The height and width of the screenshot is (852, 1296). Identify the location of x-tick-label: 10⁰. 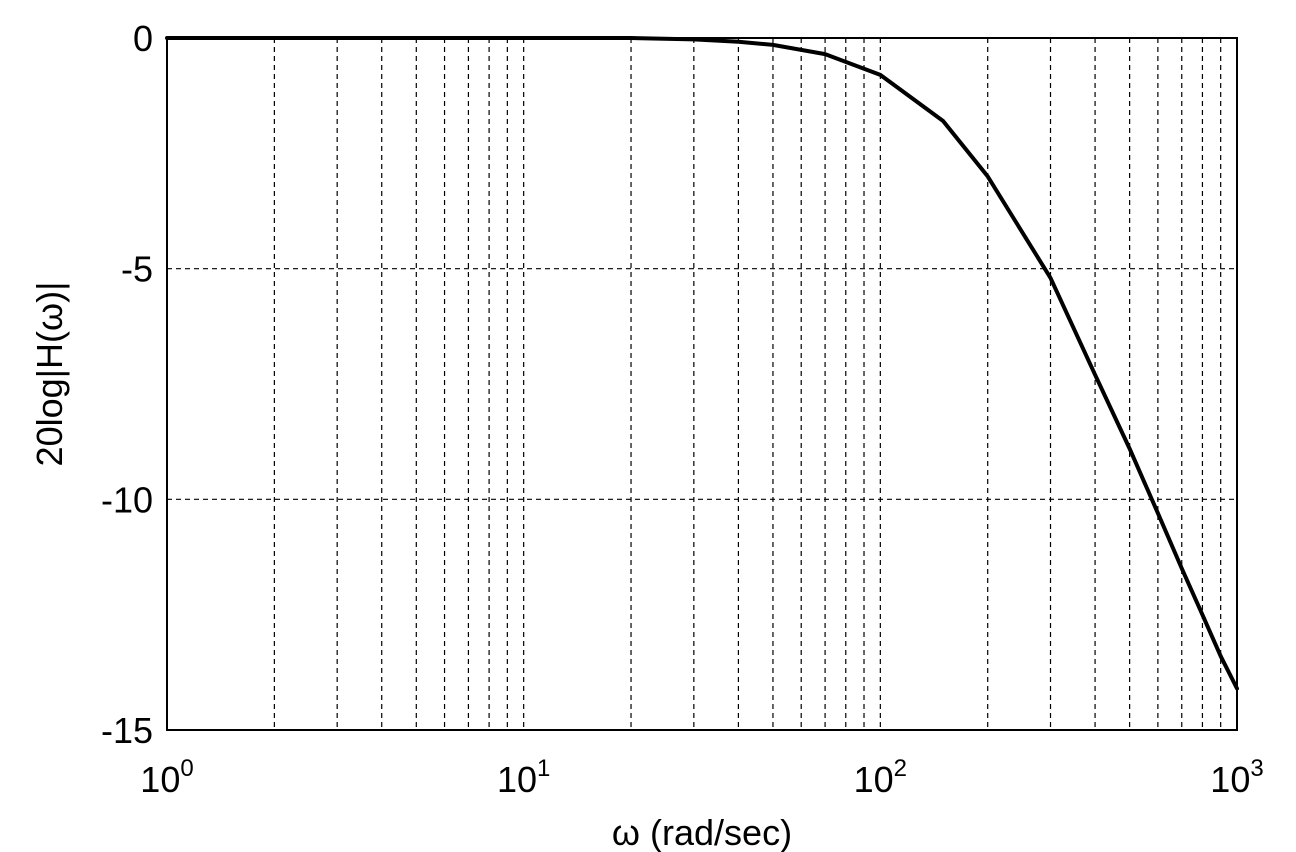
(166, 777).